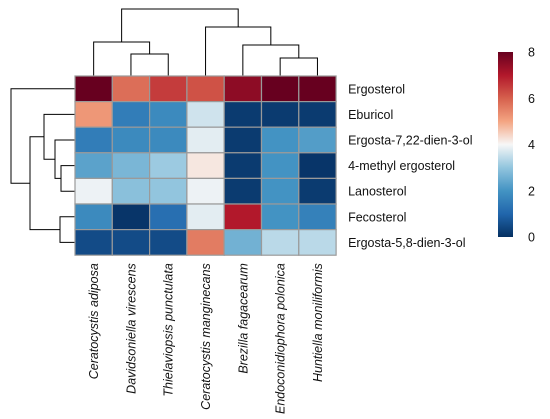 The width and height of the screenshot is (550, 419). What do you see at coordinates (516, 145) in the screenshot?
I see `colorbar: 0 2 4 6 8` at bounding box center [516, 145].